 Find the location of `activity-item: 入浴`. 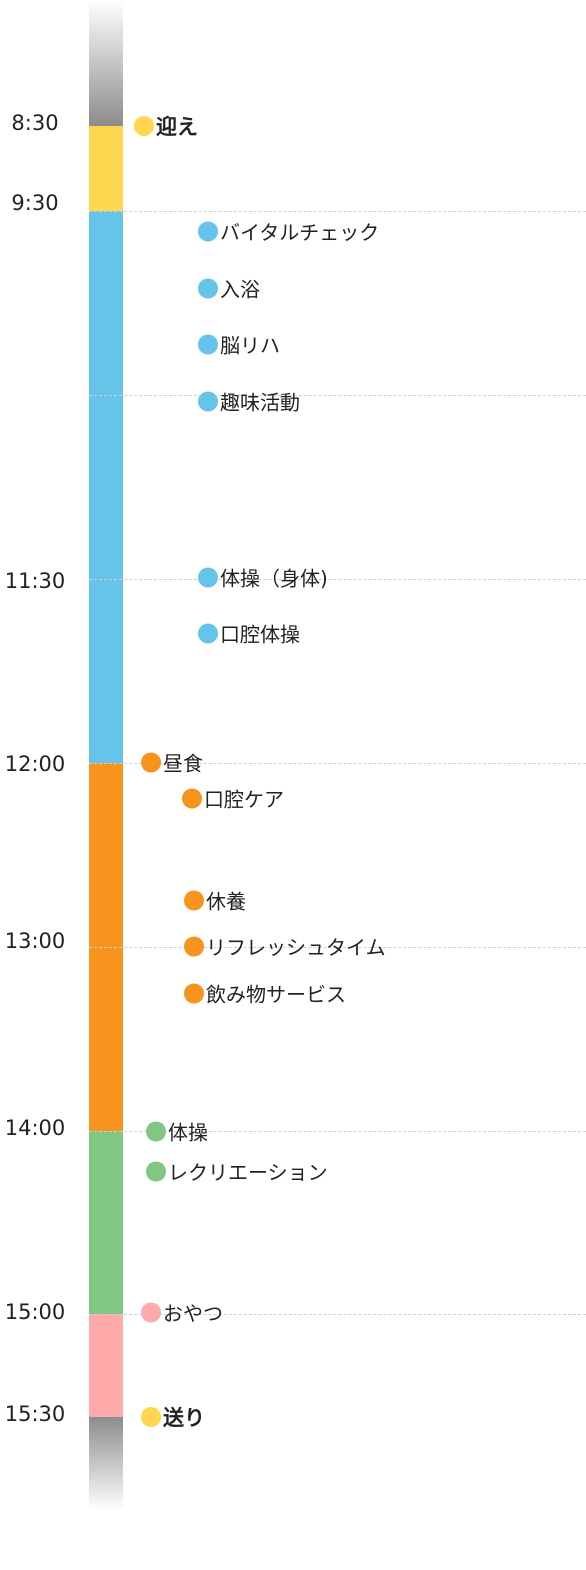

activity-item: 入浴 is located at coordinates (229, 288).